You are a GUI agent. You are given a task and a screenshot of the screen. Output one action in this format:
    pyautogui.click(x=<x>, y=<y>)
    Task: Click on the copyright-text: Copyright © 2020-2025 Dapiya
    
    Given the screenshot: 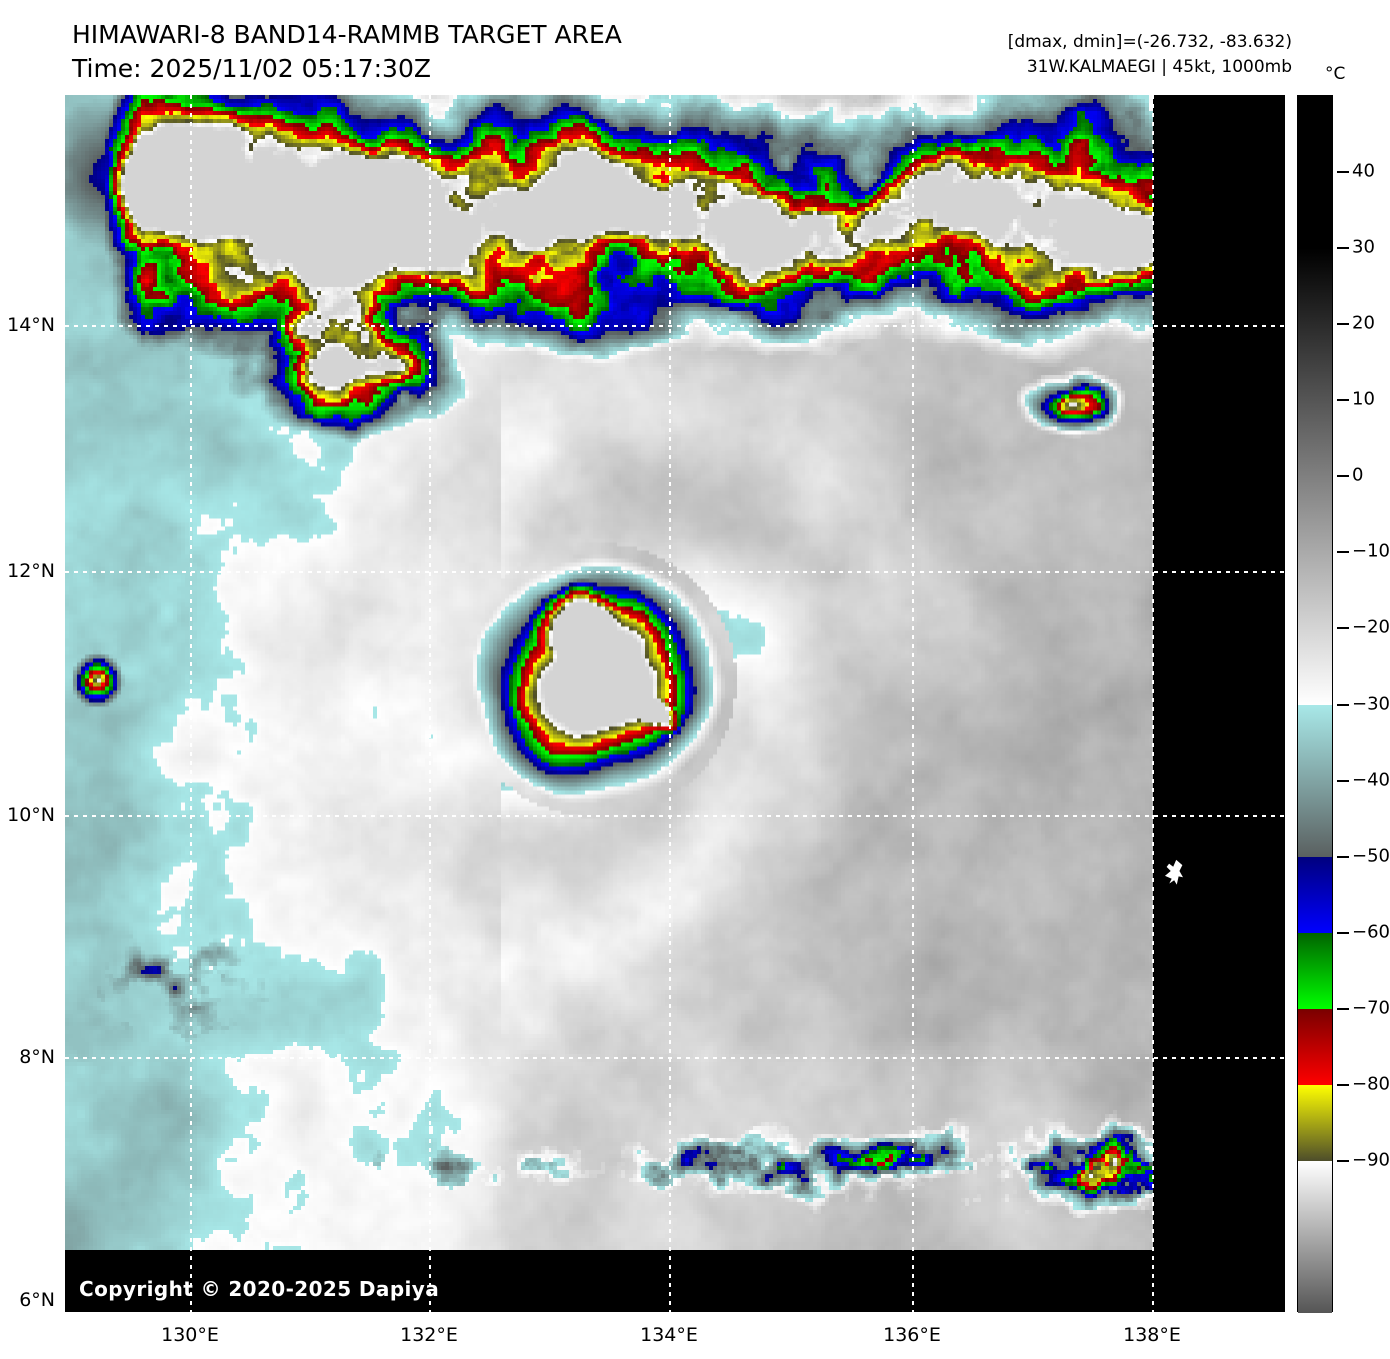 What is the action you would take?
    pyautogui.click(x=259, y=1289)
    